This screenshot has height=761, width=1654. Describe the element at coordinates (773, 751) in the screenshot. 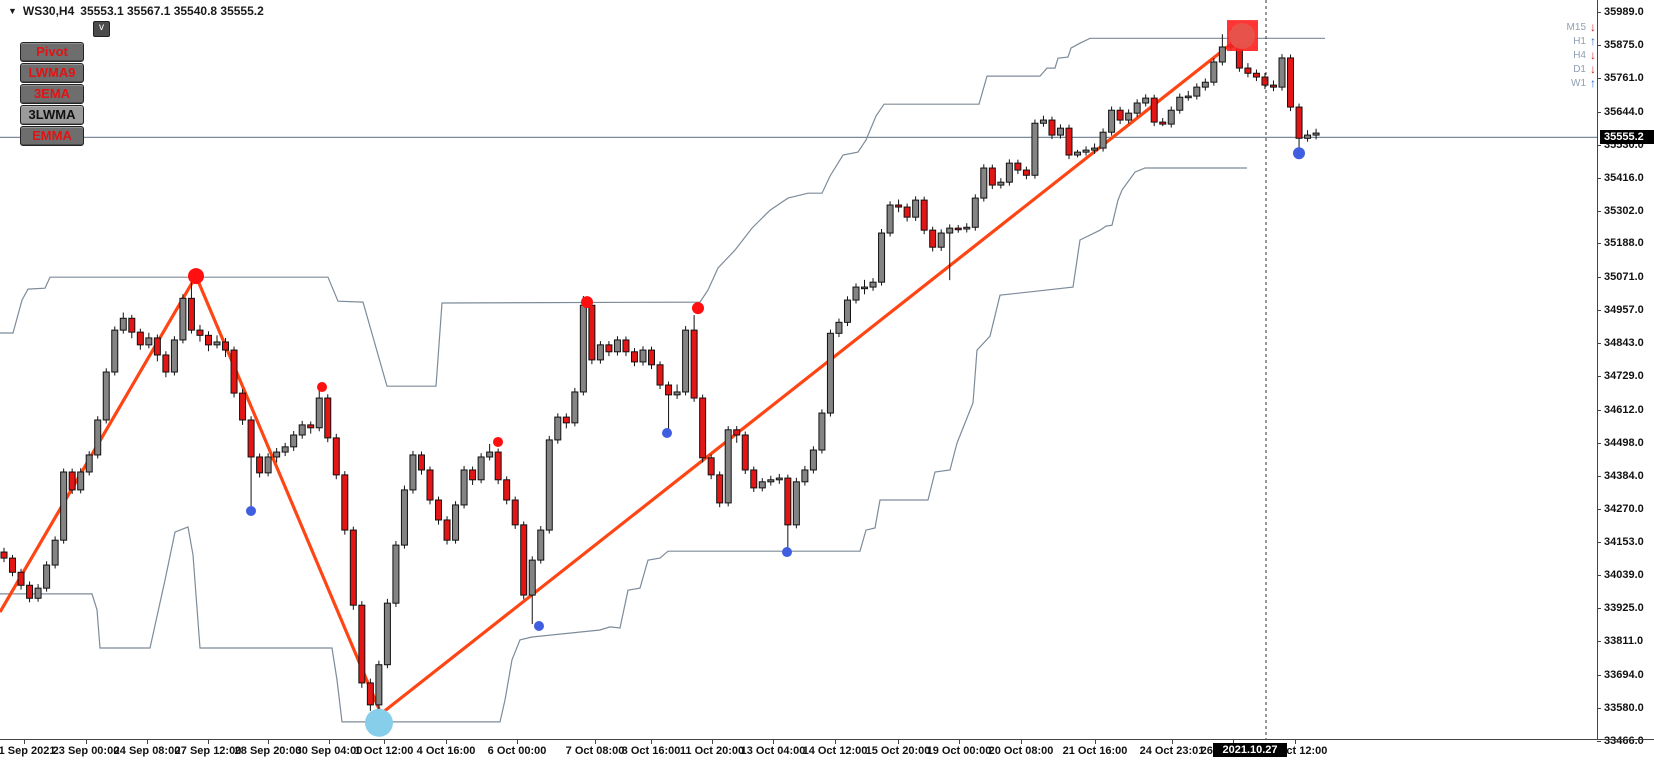

I see `time-axis-label: 13 Oct 04:00` at that location.